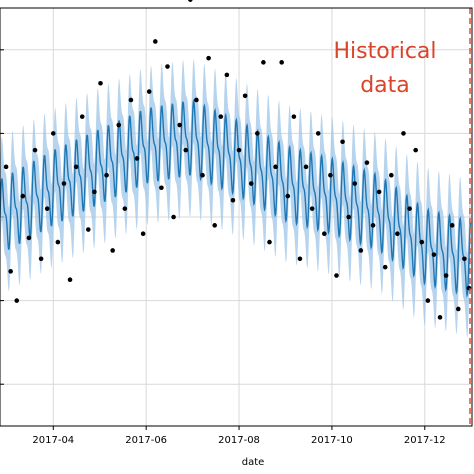  I want to click on x-tick-label: 2017-12, so click(425, 440).